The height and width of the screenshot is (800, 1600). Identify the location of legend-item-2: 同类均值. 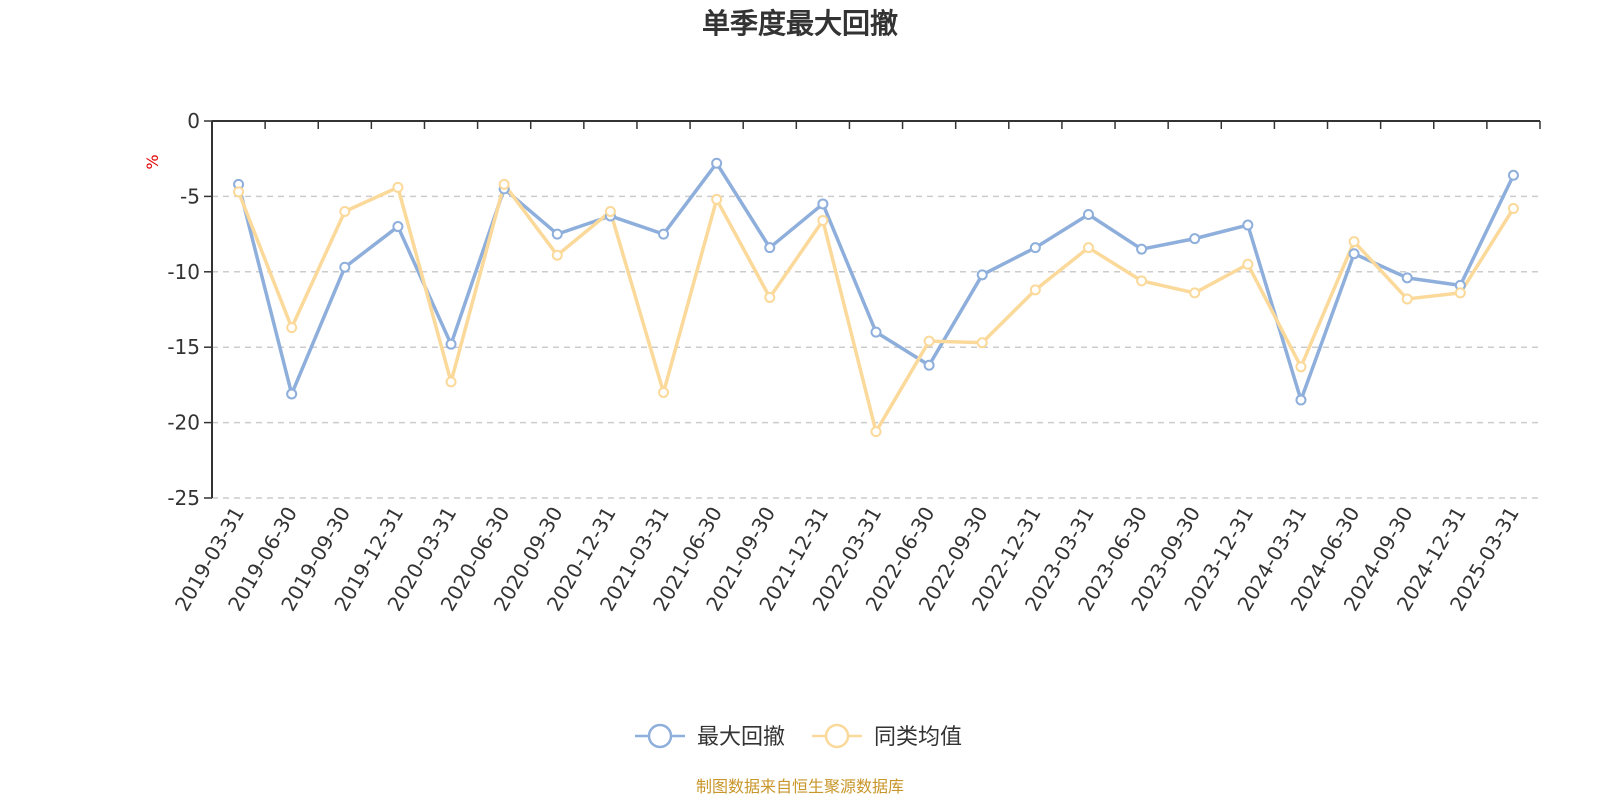
(887, 736).